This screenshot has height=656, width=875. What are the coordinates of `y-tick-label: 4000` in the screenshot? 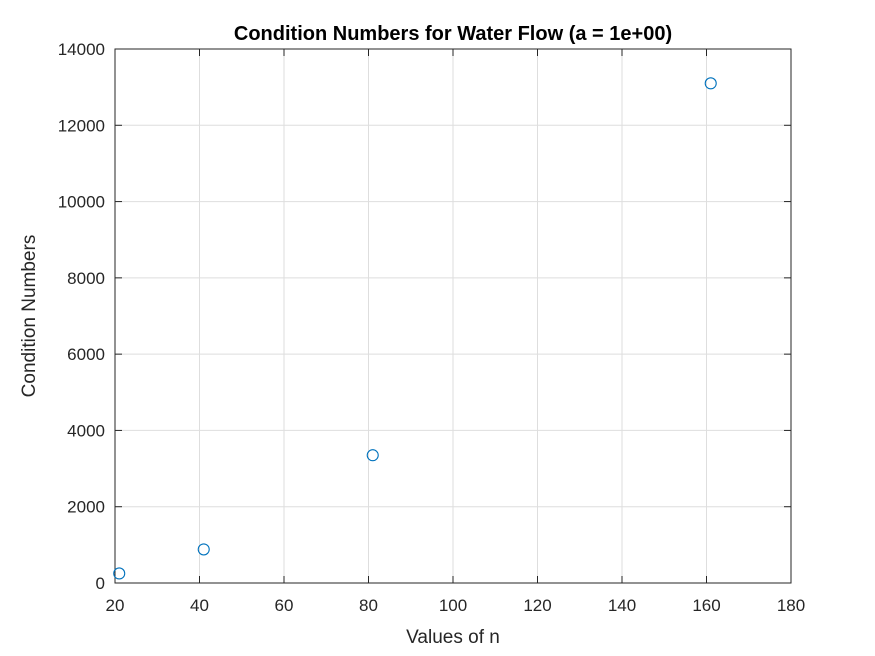 It's located at (86, 430).